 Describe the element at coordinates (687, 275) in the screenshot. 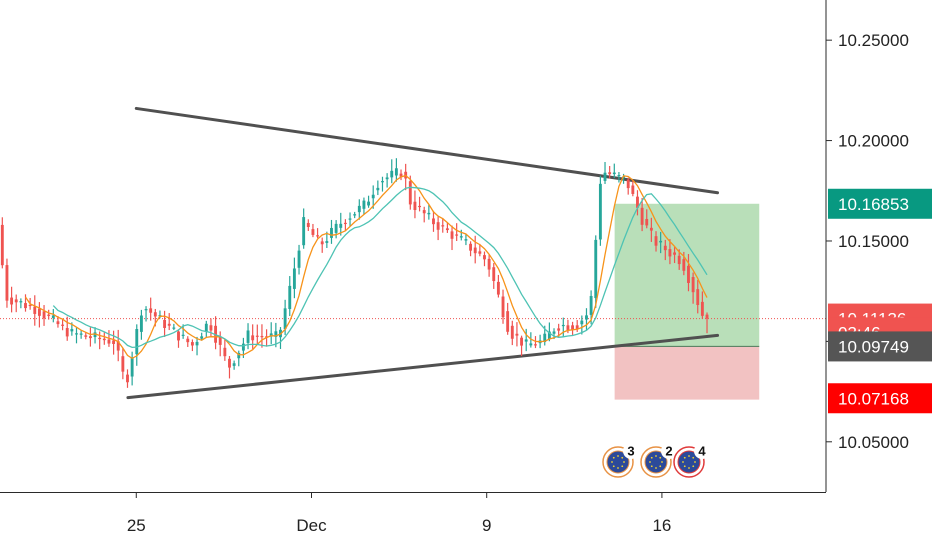

I see `take-profit-zone` at that location.